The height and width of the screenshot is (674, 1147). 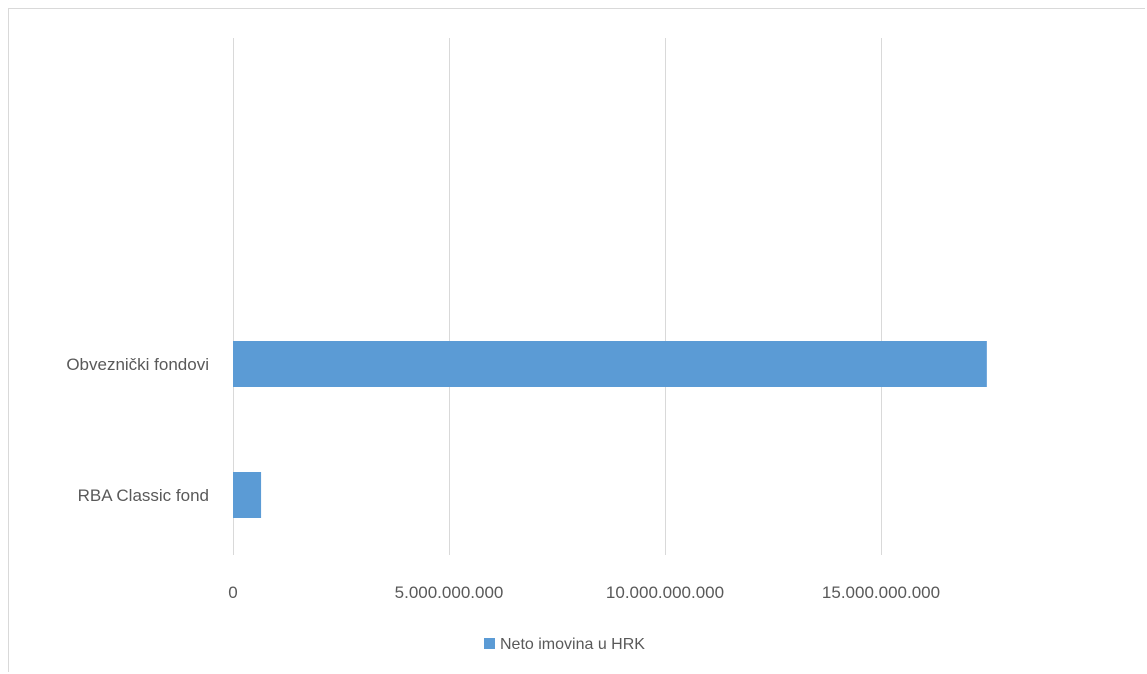 I want to click on category-labels: Obveznički fondovi RBA Classic fond, so click(x=137, y=430).